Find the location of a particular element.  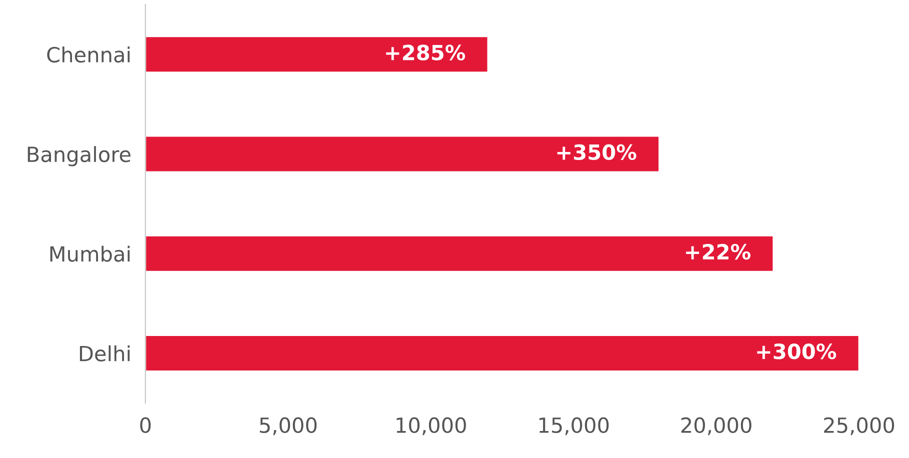

x-tick-label: 15,000 is located at coordinates (574, 426).